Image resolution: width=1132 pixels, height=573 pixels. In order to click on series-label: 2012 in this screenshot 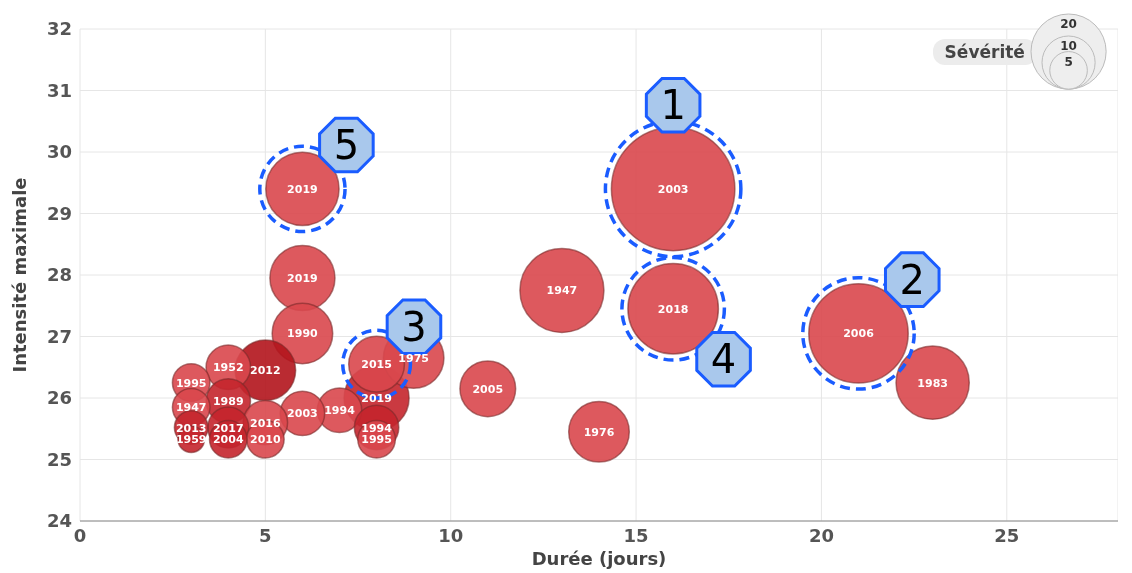, I will do `click(265, 371)`.